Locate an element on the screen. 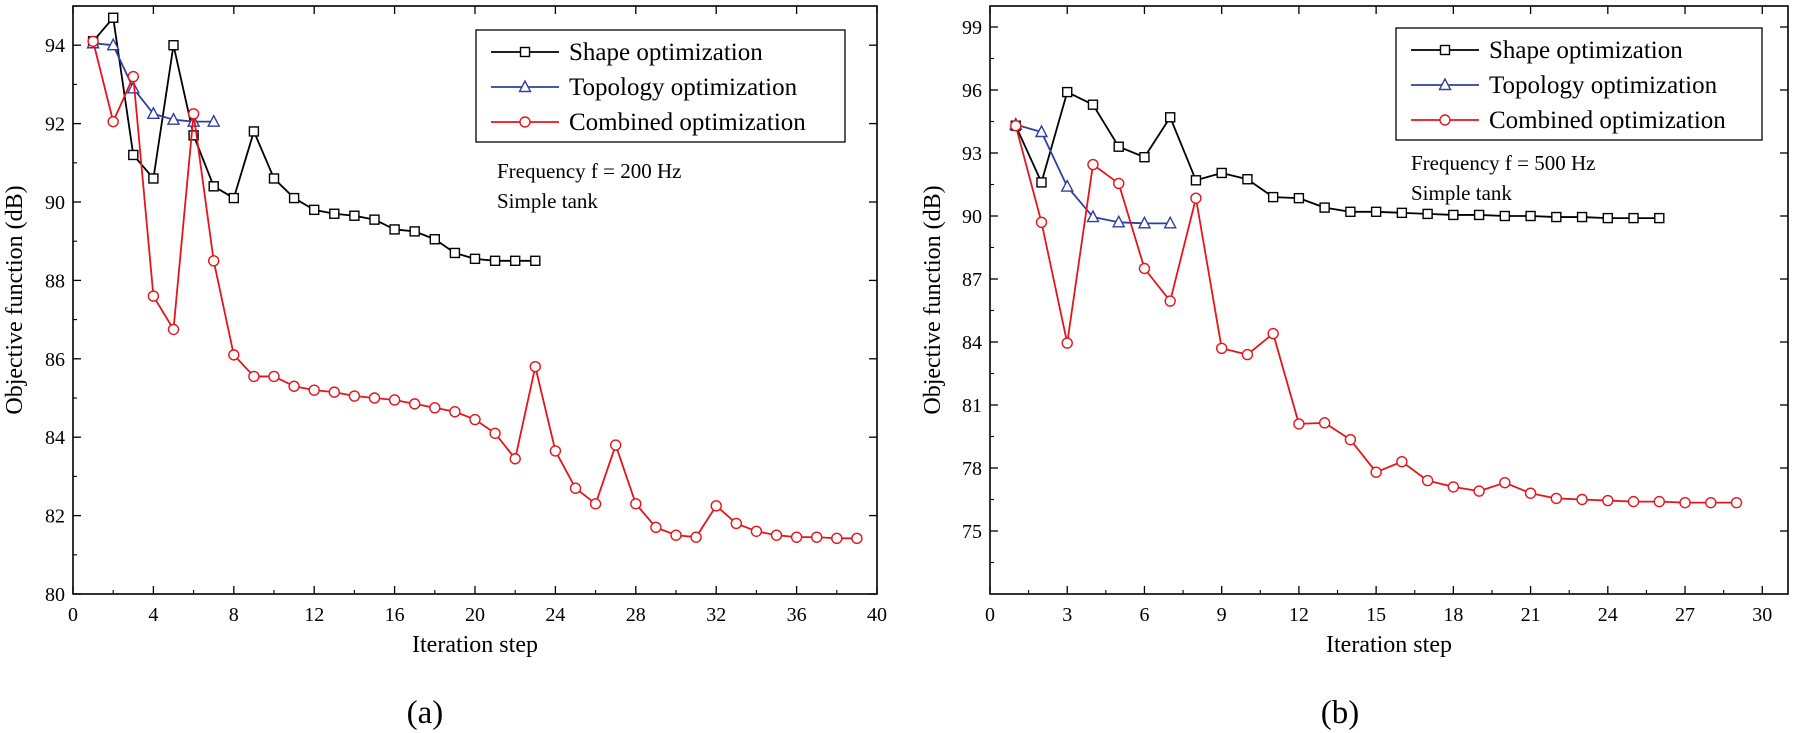  y-tick-label: 84 is located at coordinates (972, 343).